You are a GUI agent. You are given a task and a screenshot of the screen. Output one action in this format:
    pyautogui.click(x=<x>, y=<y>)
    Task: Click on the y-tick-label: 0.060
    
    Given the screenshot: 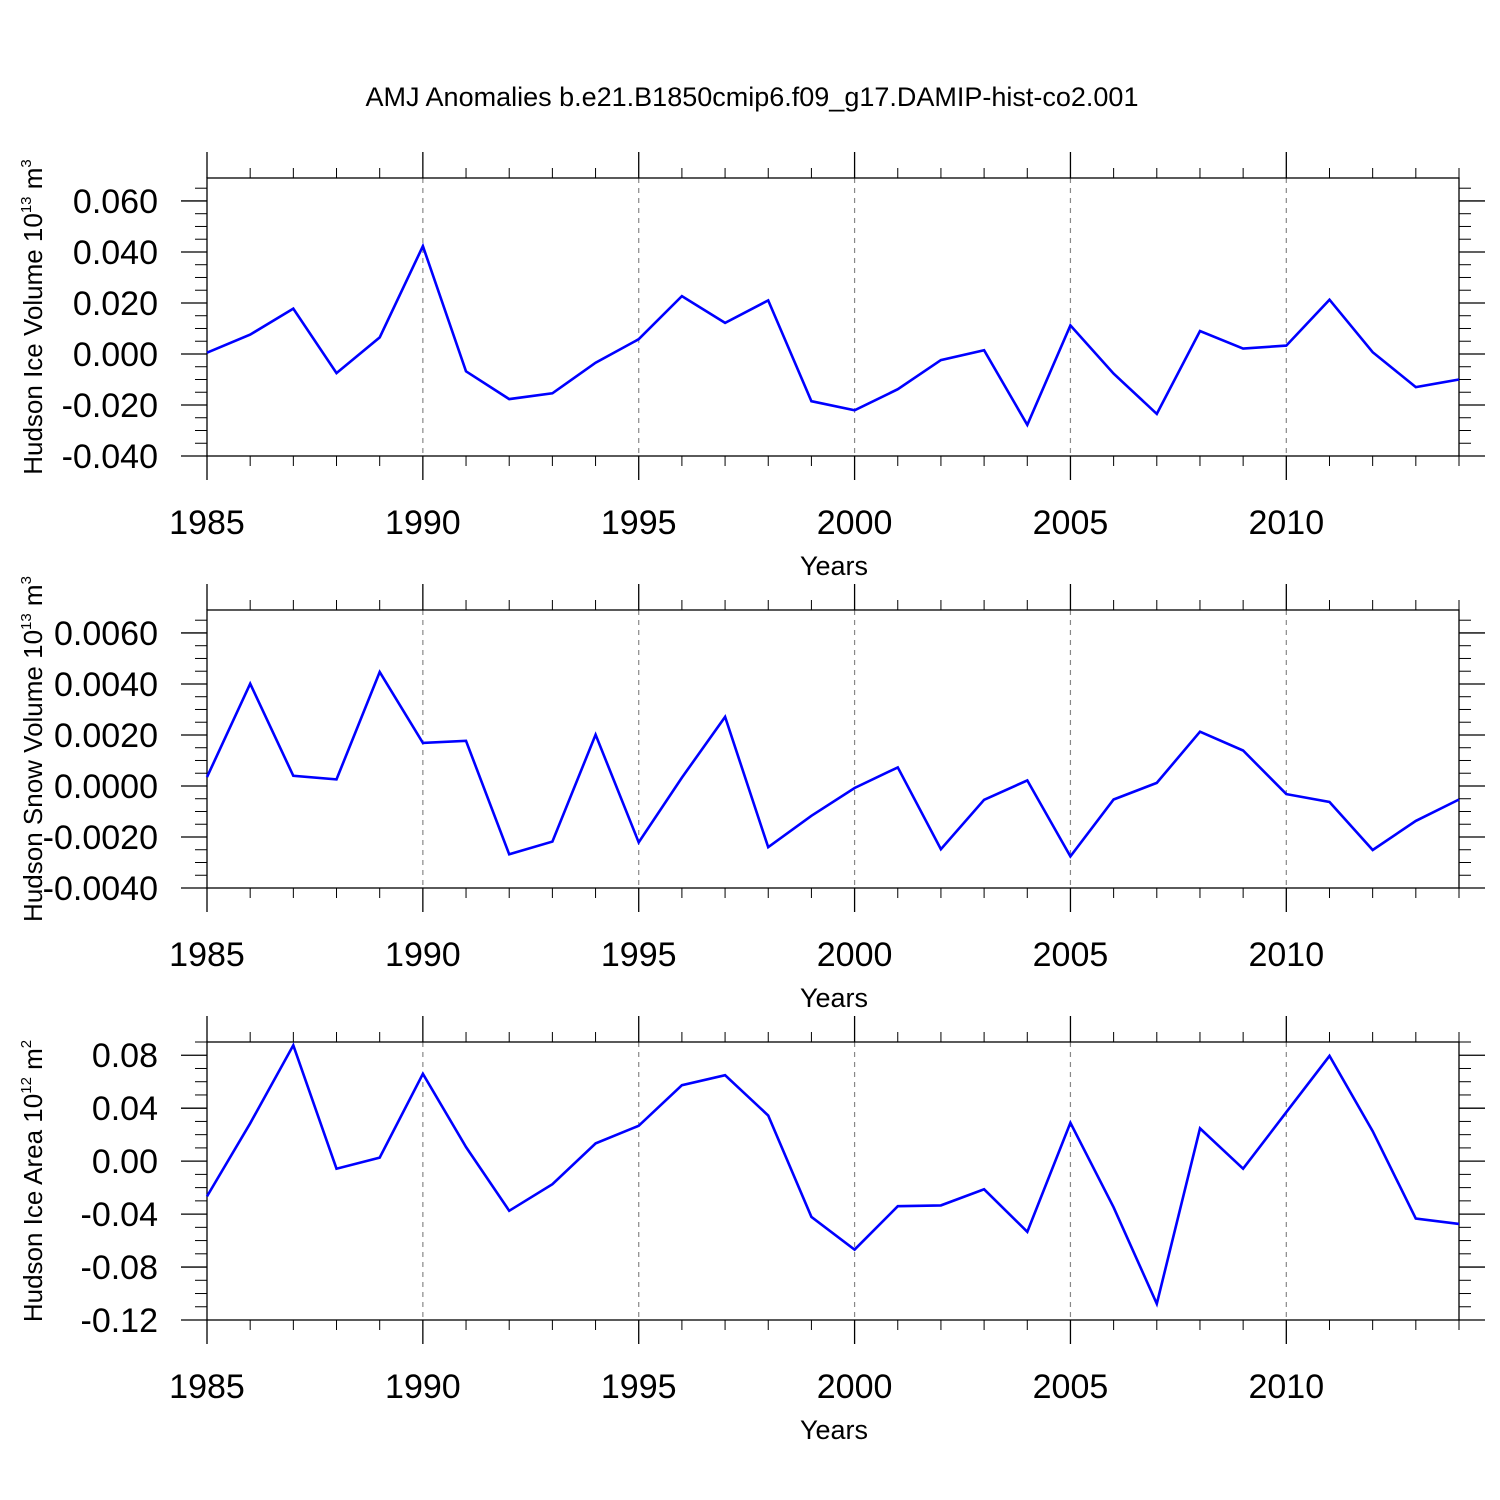 What is the action you would take?
    pyautogui.click(x=115, y=202)
    